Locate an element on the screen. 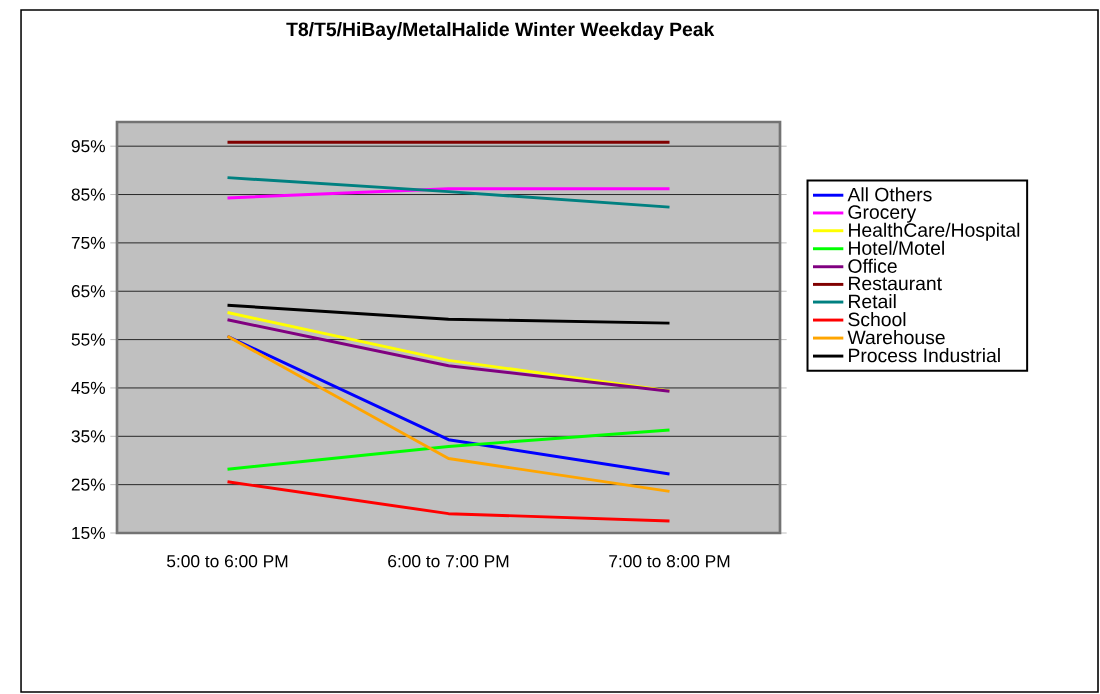 Image resolution: width=1100 pixels, height=694 pixels. legend-label: Hotel/Motel is located at coordinates (896, 247).